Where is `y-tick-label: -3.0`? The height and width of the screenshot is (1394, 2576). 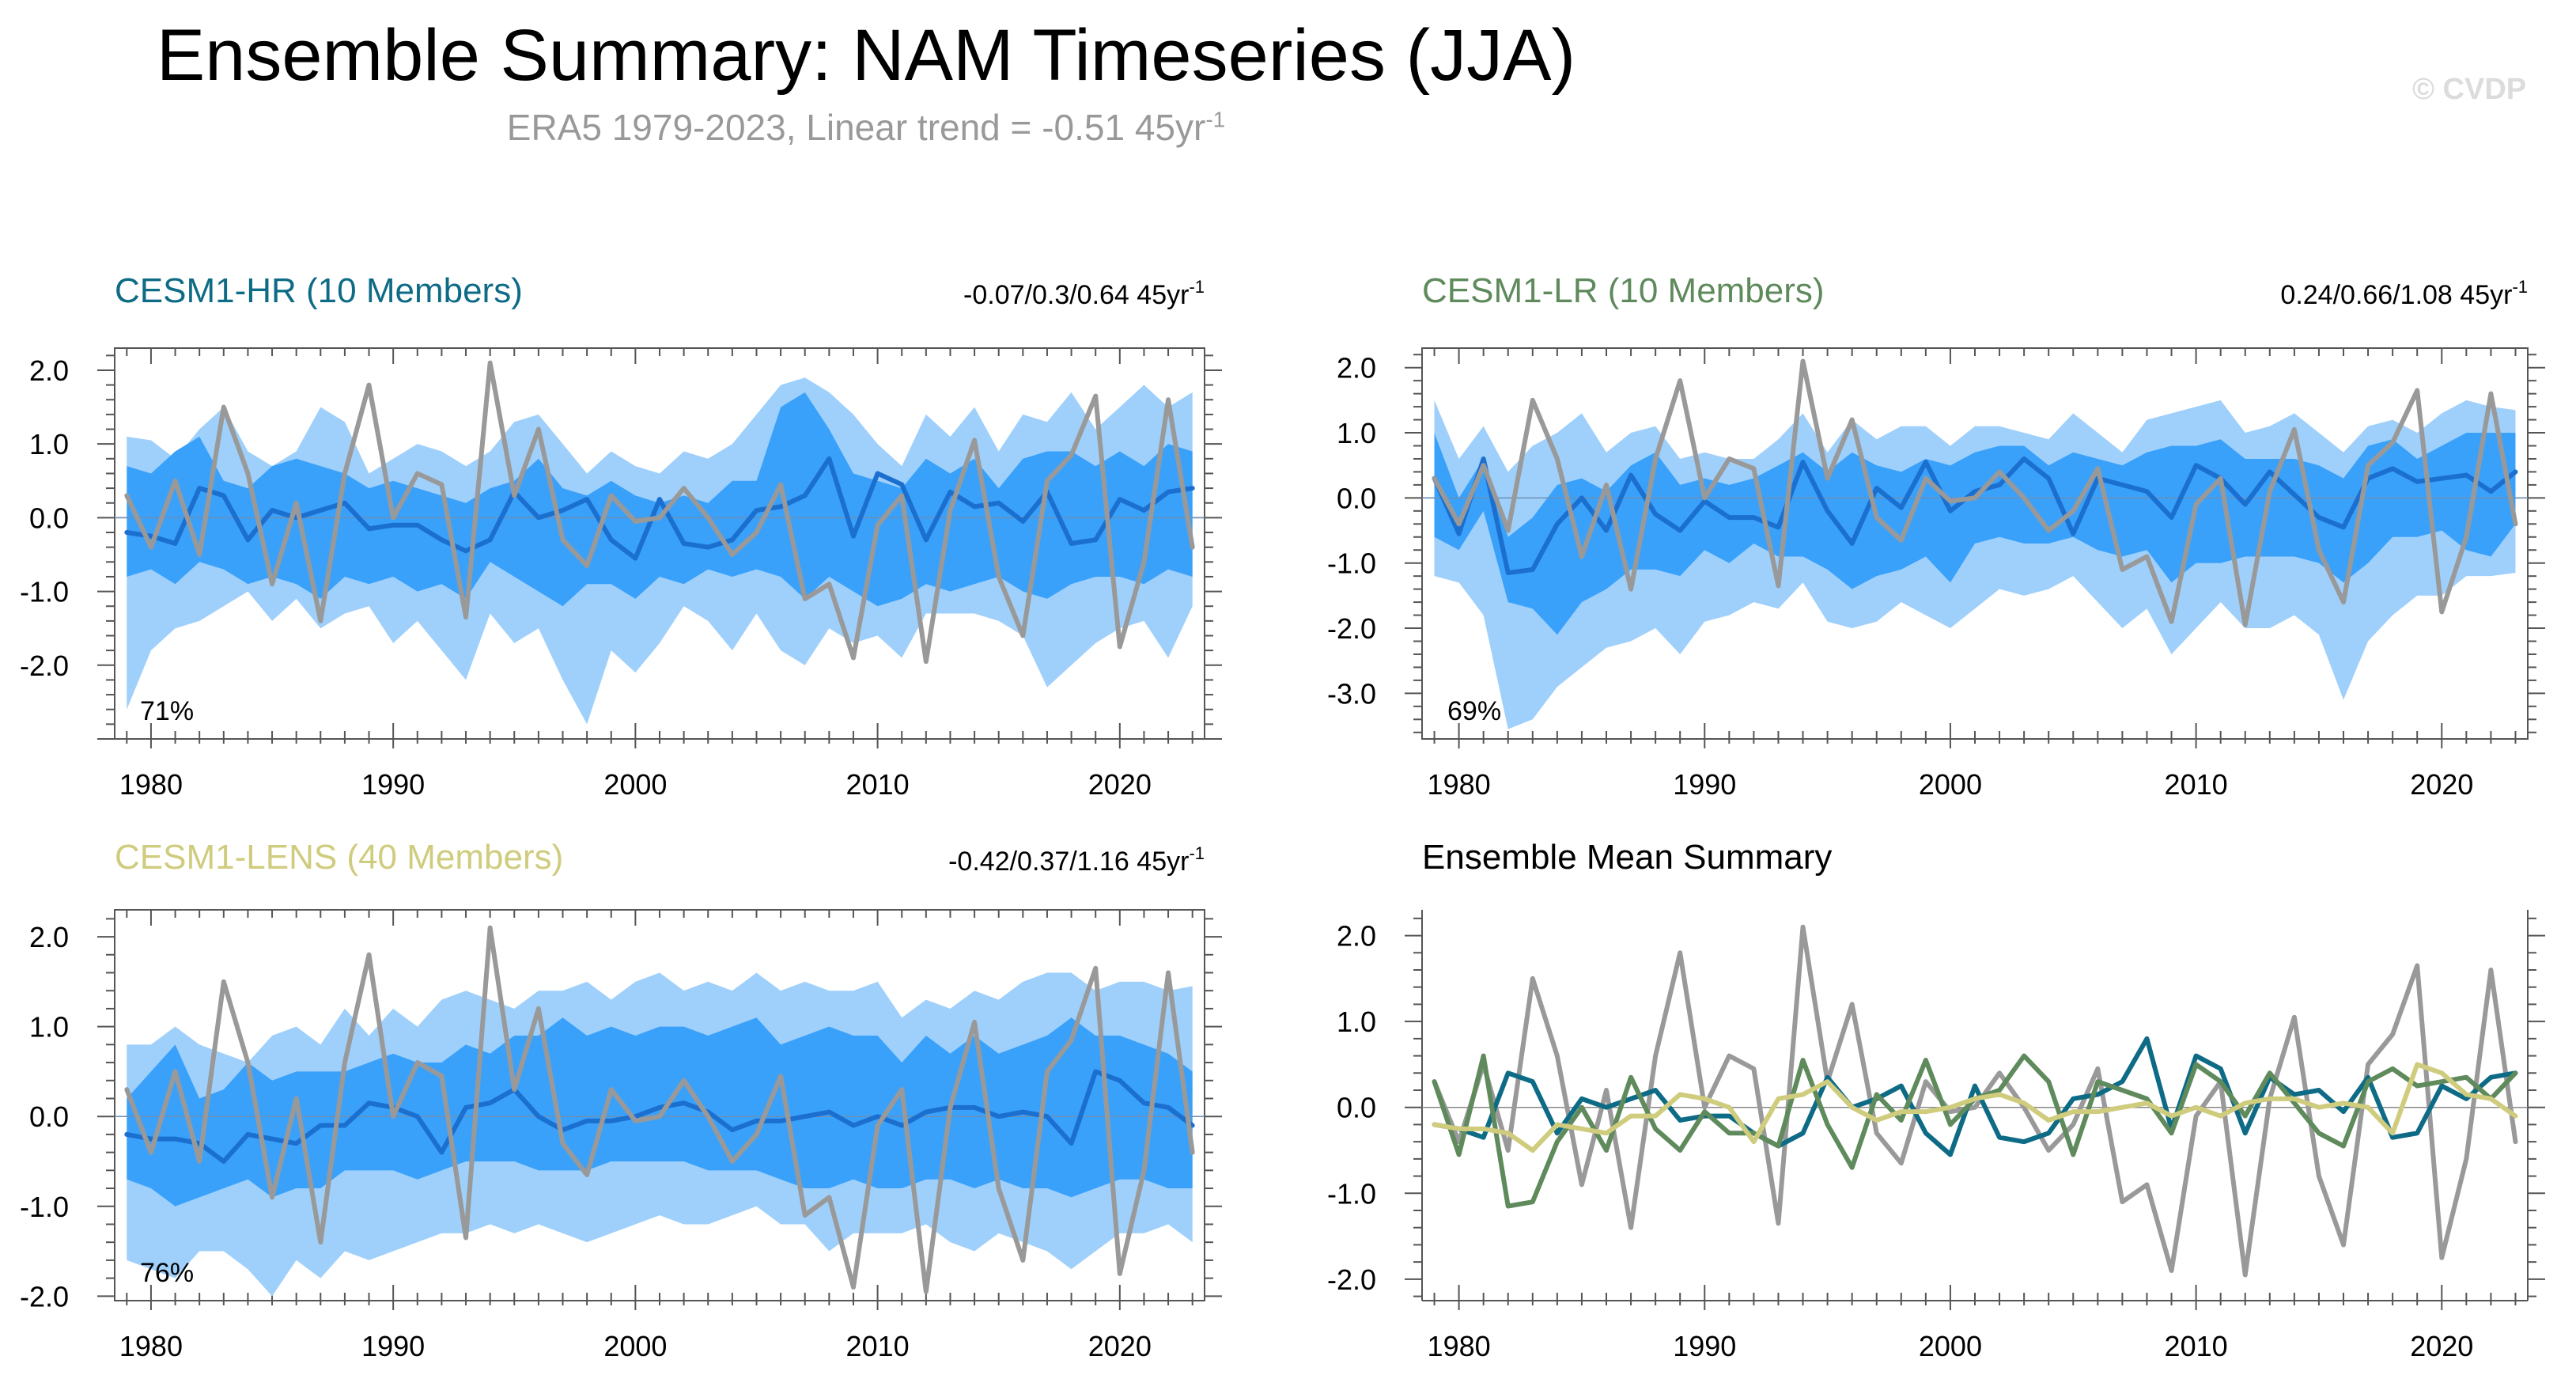 y-tick-label: -3.0 is located at coordinates (1352, 693).